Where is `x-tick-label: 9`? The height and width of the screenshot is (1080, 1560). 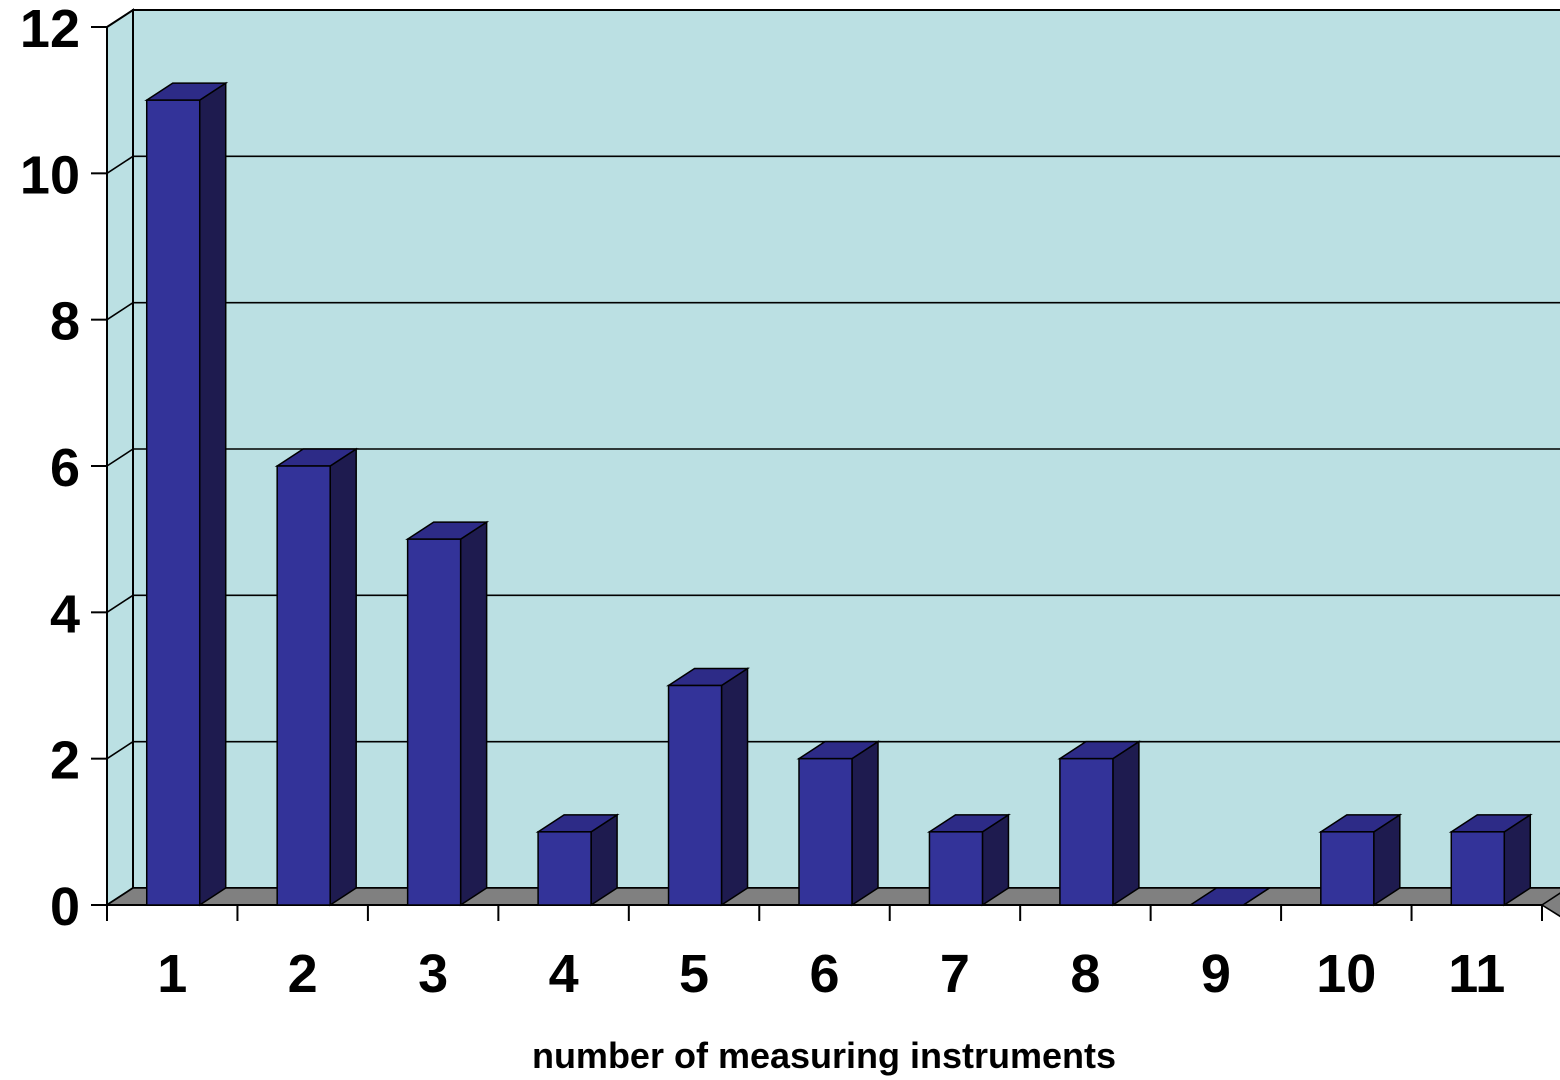
x-tick-label: 9 is located at coordinates (1216, 974).